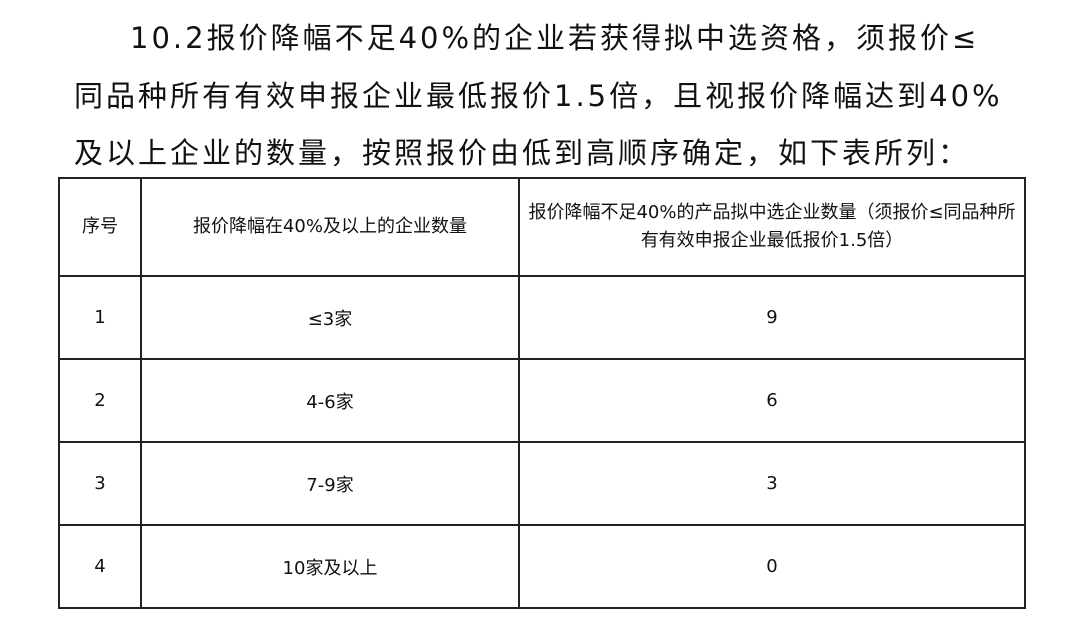 Image resolution: width=1080 pixels, height=629 pixels. I want to click on cell-selected: 9, so click(772, 317).